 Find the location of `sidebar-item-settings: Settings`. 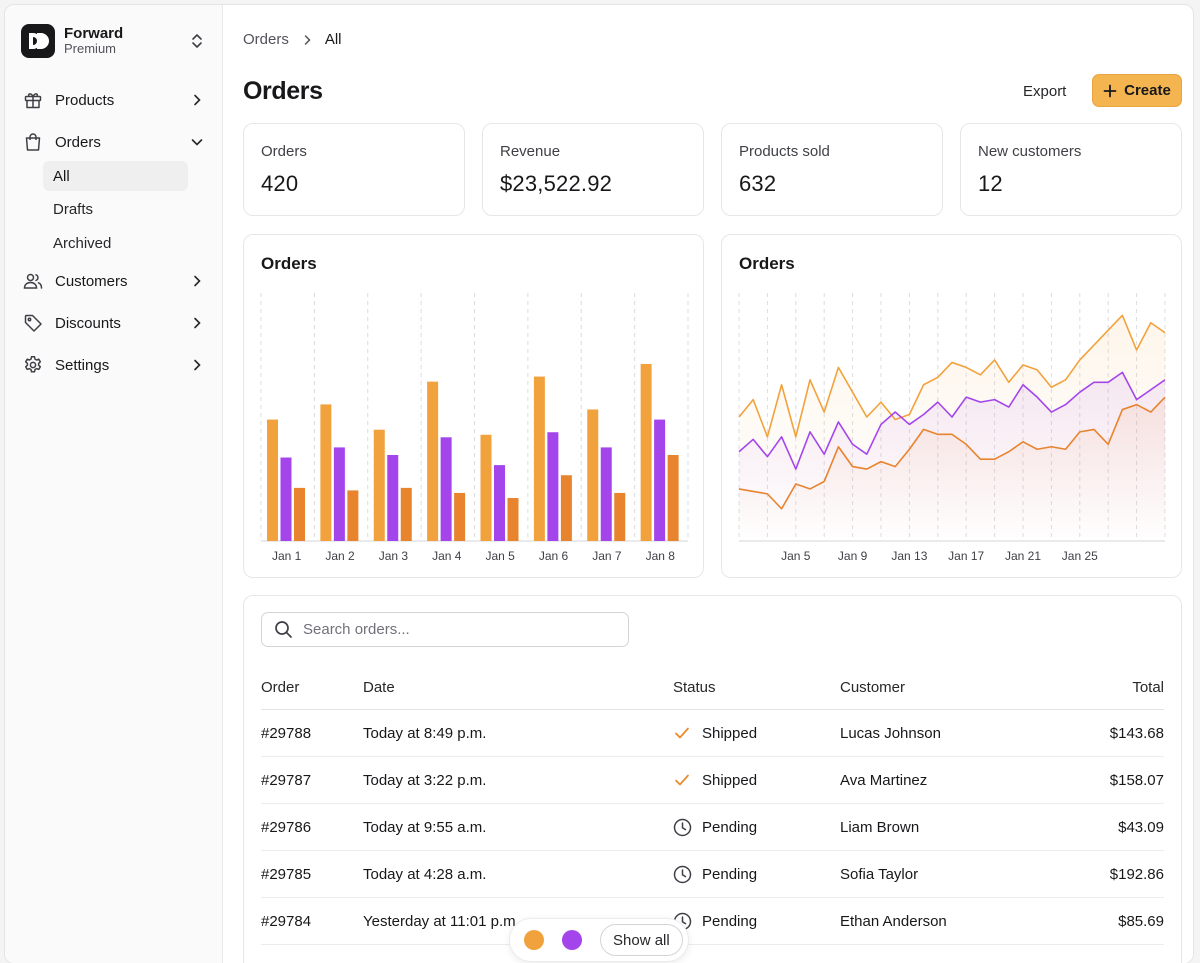

sidebar-item-settings: Settings is located at coordinates (114, 365).